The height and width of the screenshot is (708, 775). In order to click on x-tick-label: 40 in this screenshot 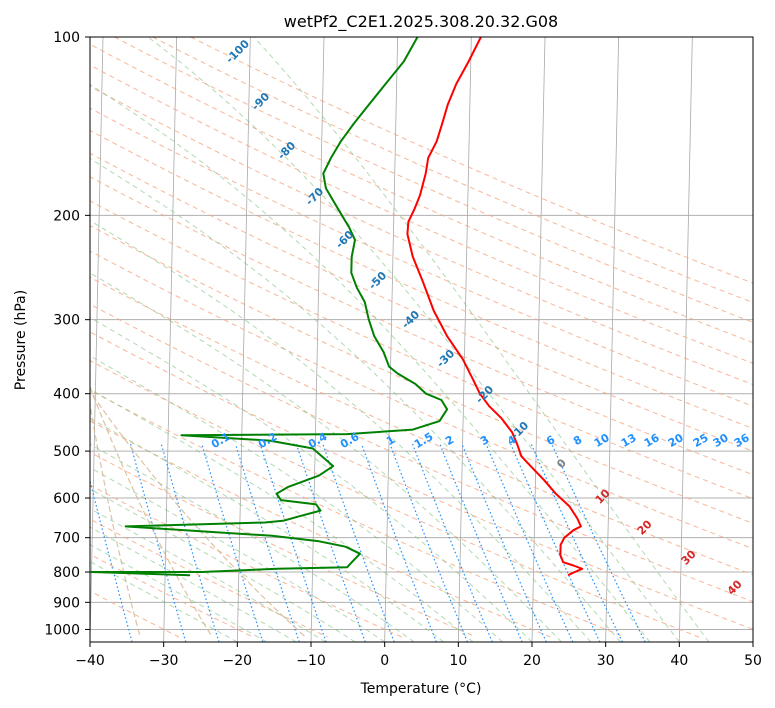, I will do `click(679, 661)`.